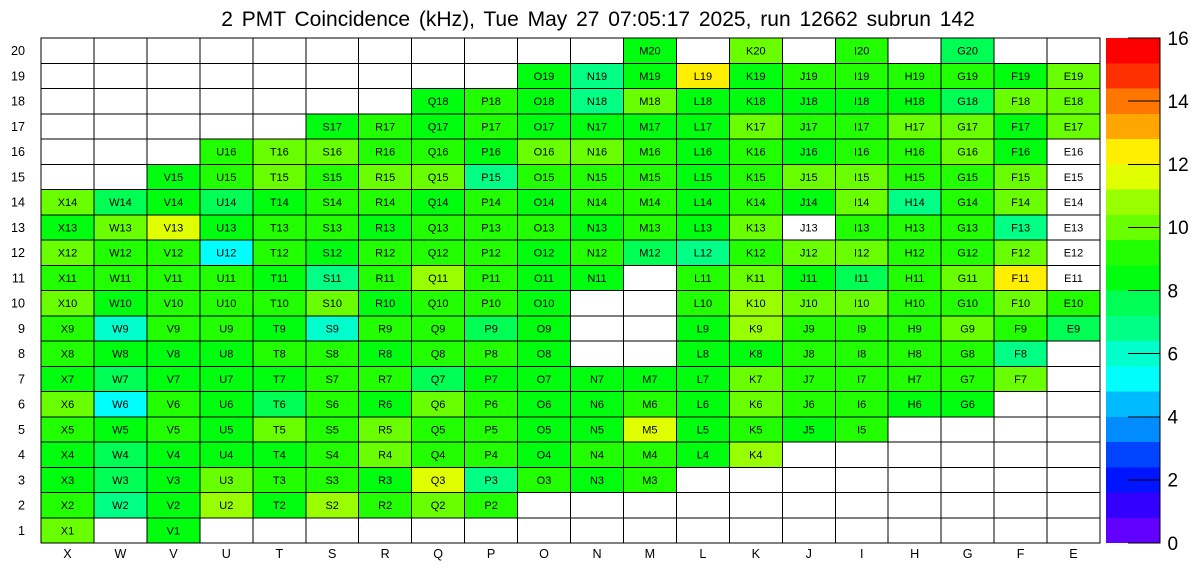  What do you see at coordinates (385, 506) in the screenshot?
I see `svg-text: R2` at bounding box center [385, 506].